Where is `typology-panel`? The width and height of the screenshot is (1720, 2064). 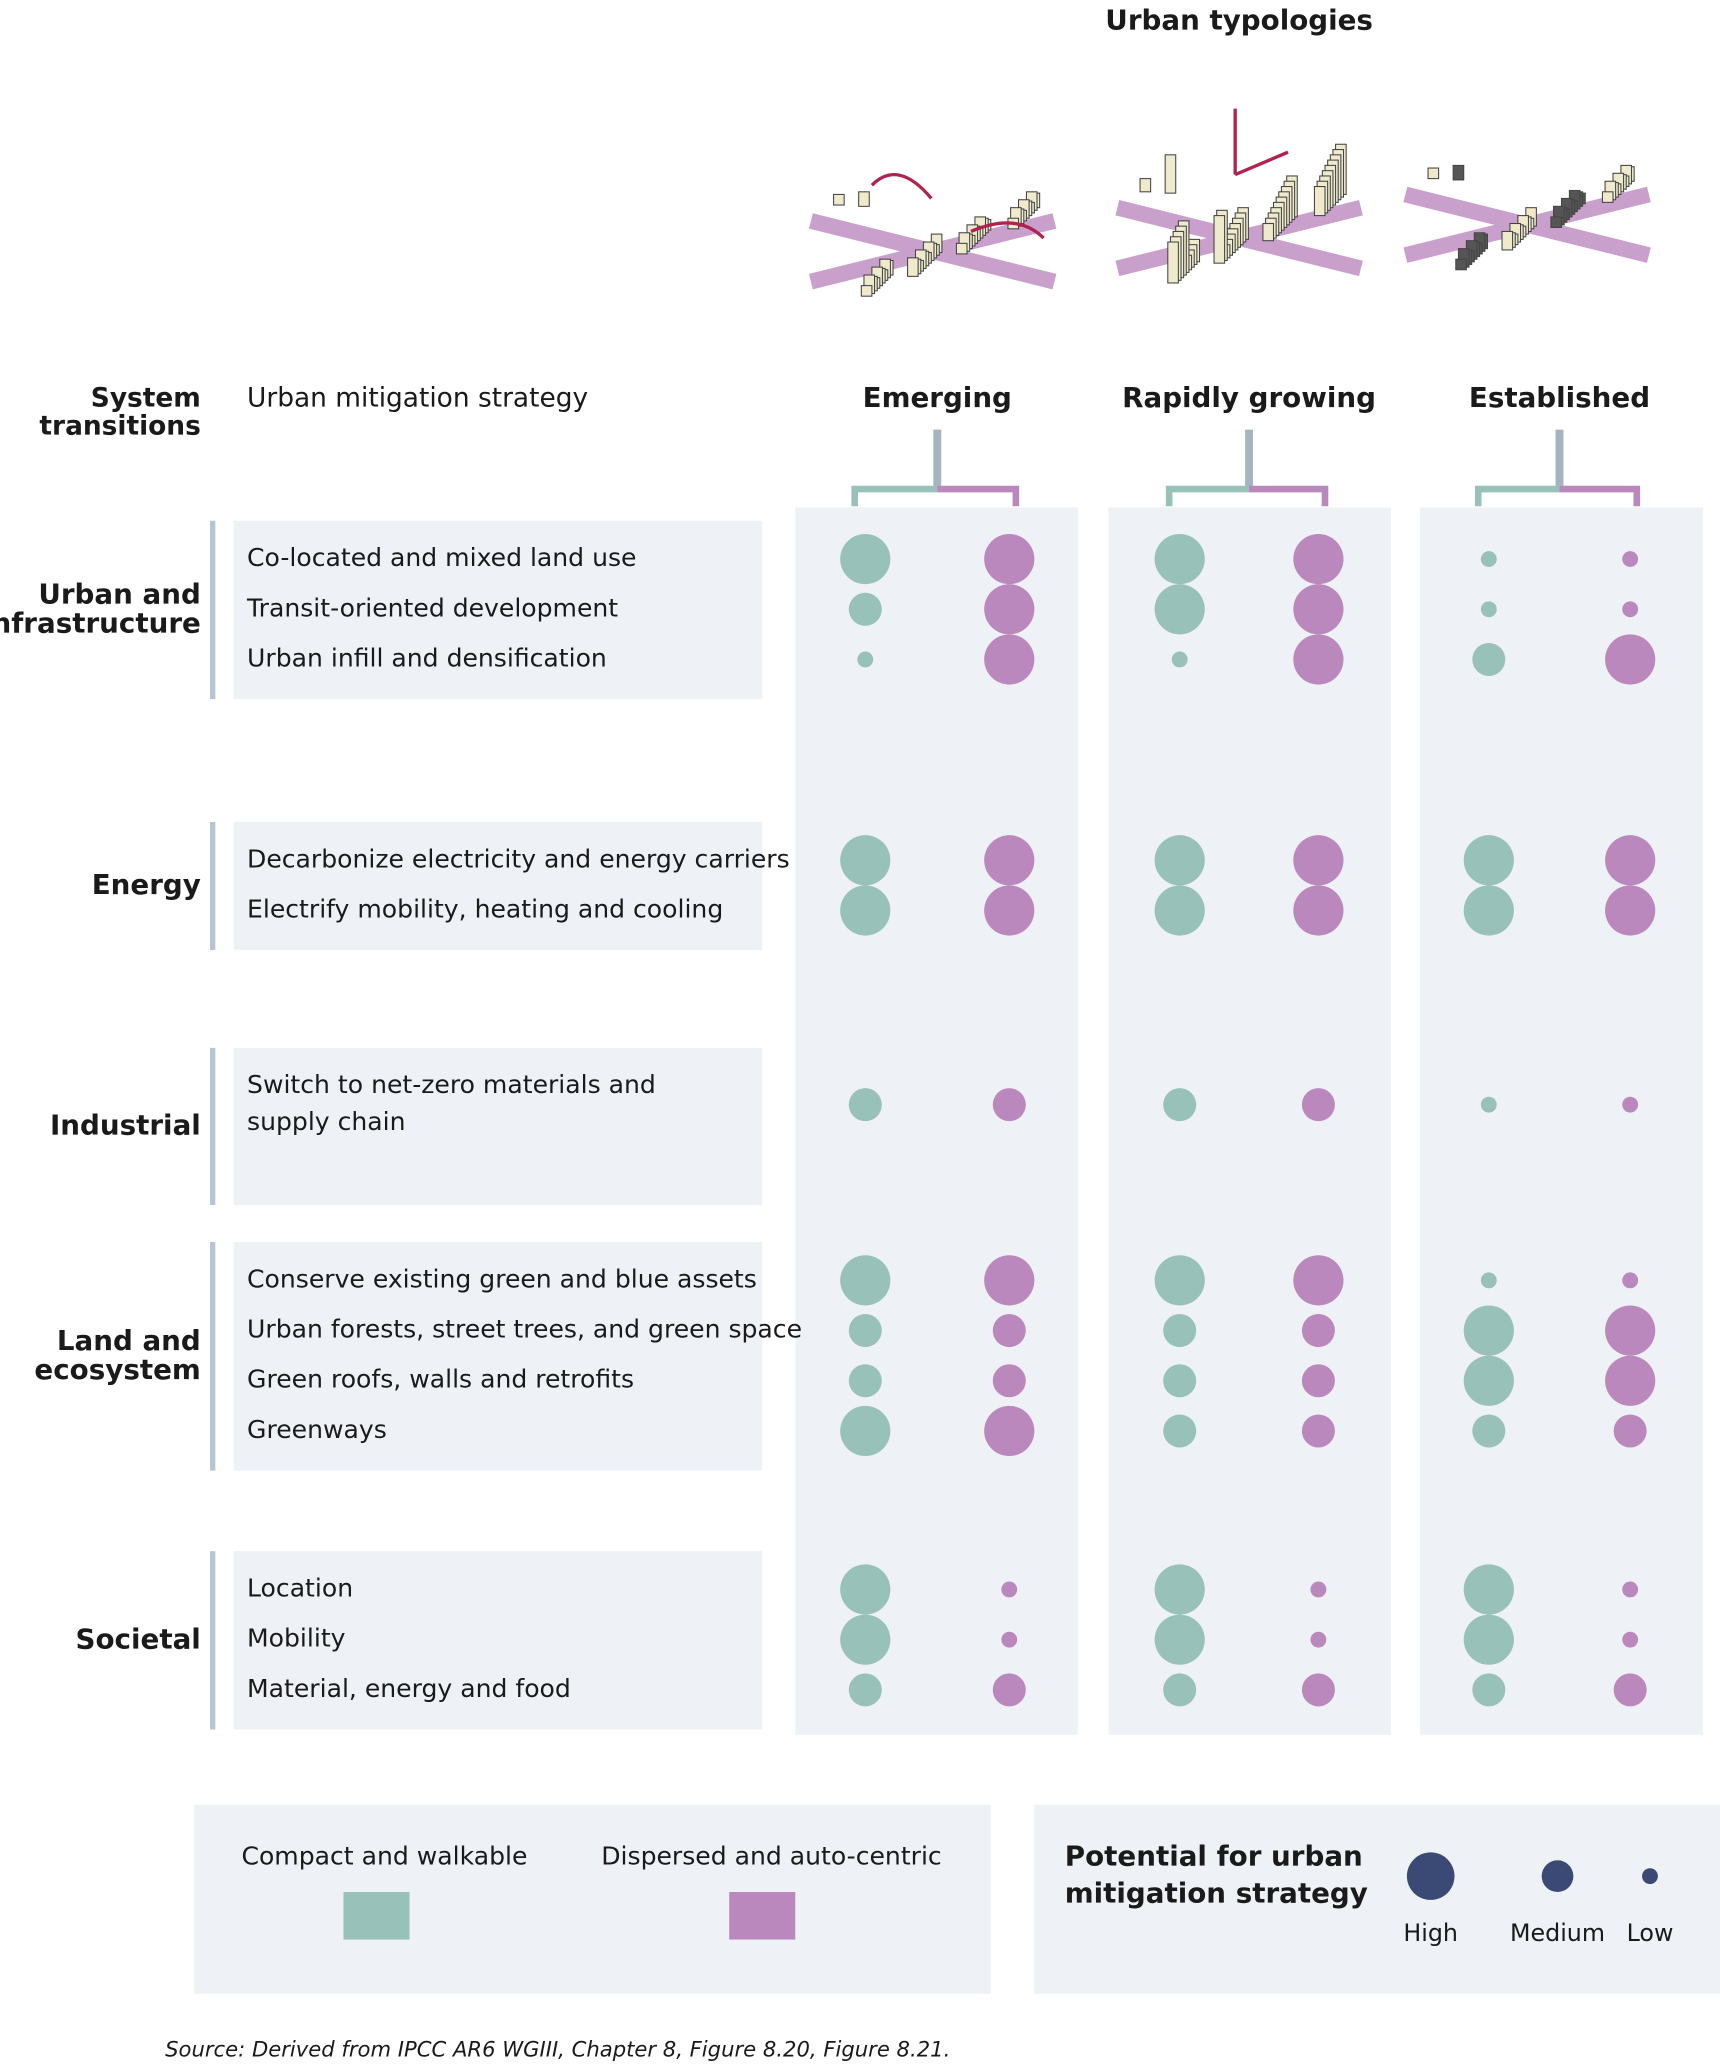 typology-panel is located at coordinates (1250, 1121).